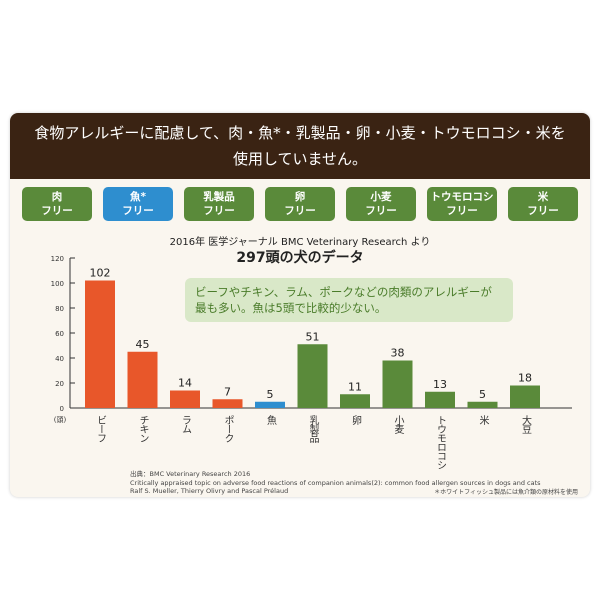 This screenshot has height=600, width=600. I want to click on chart-title: 297頭の犬のデータ, so click(300, 258).